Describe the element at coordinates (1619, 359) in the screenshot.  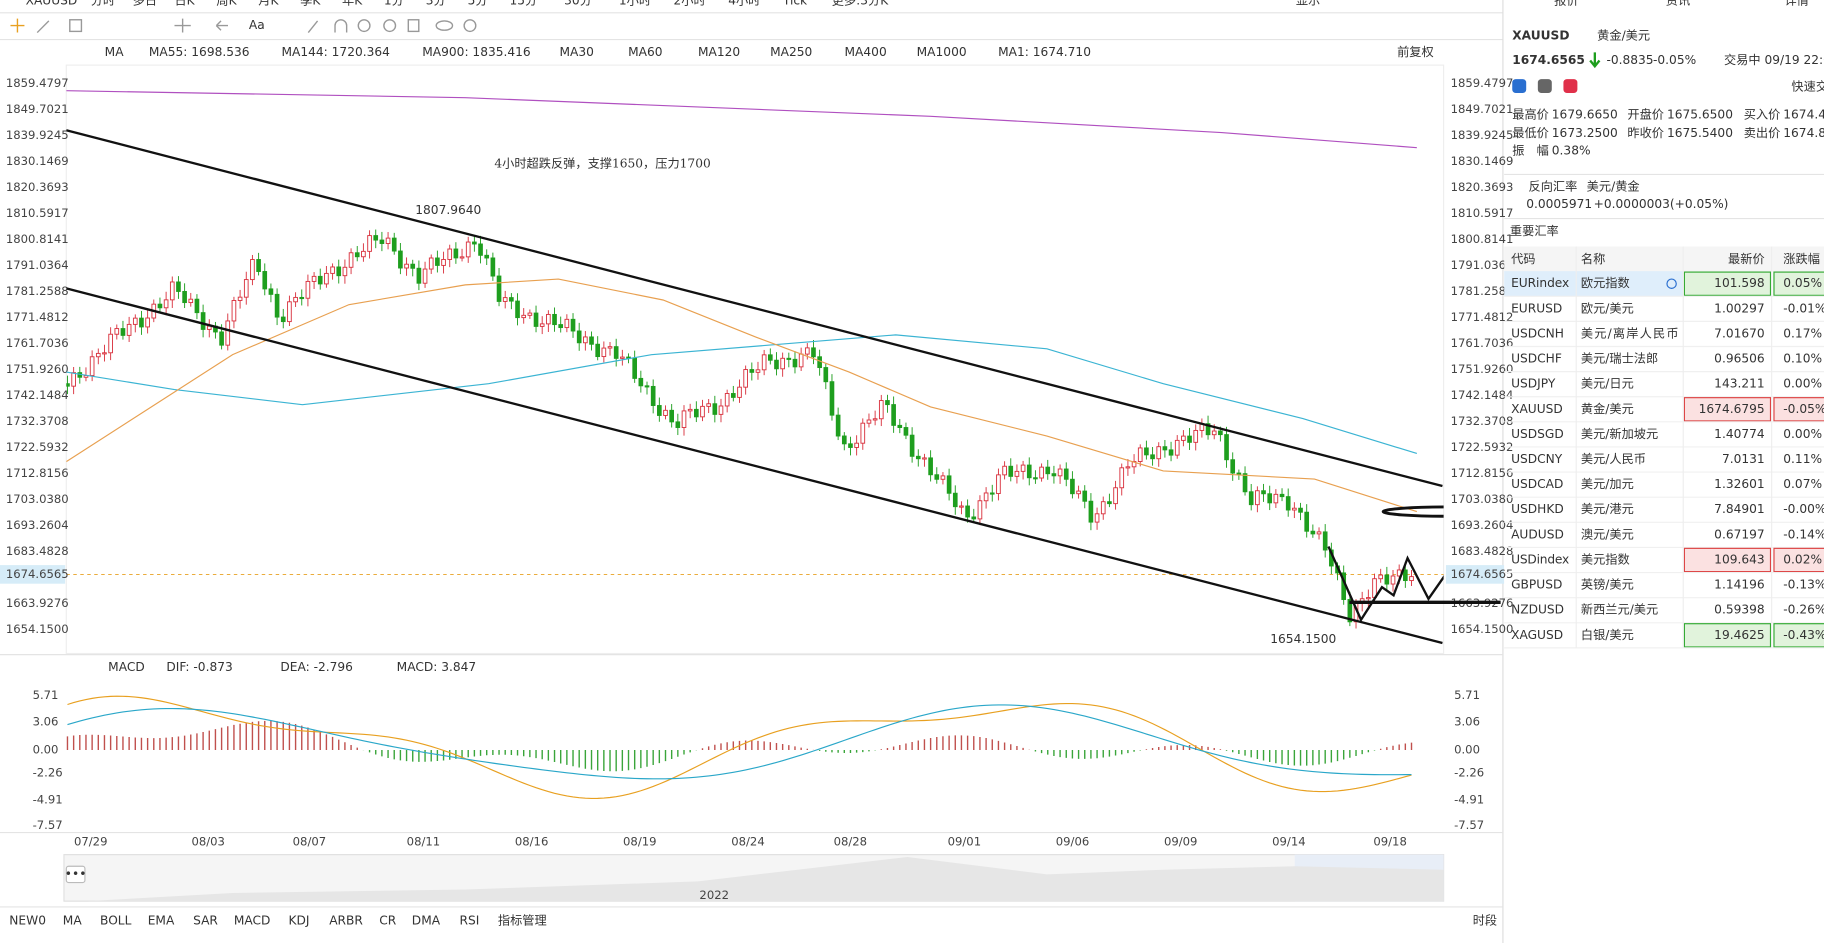
I see `rate-name: 美元/瑞士法郎` at that location.